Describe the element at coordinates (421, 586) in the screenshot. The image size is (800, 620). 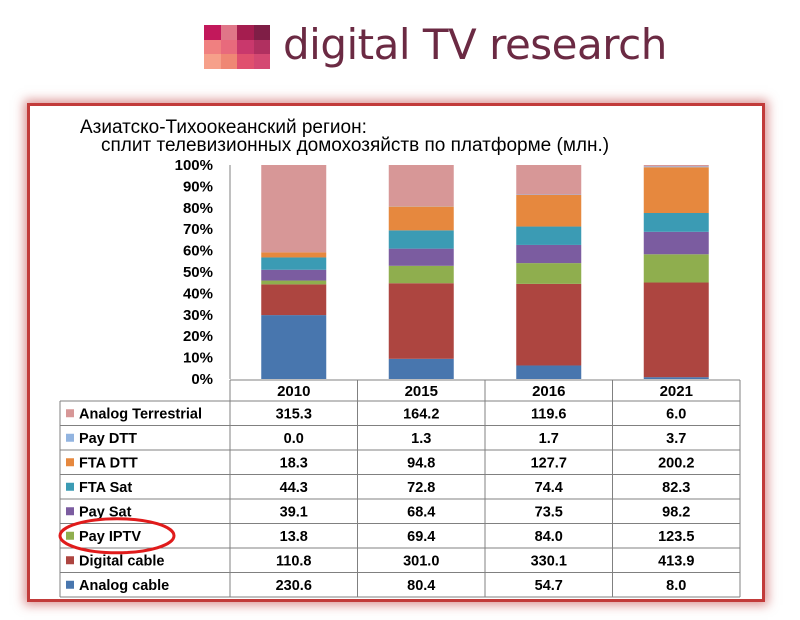
I see `data-label: 80.4` at that location.